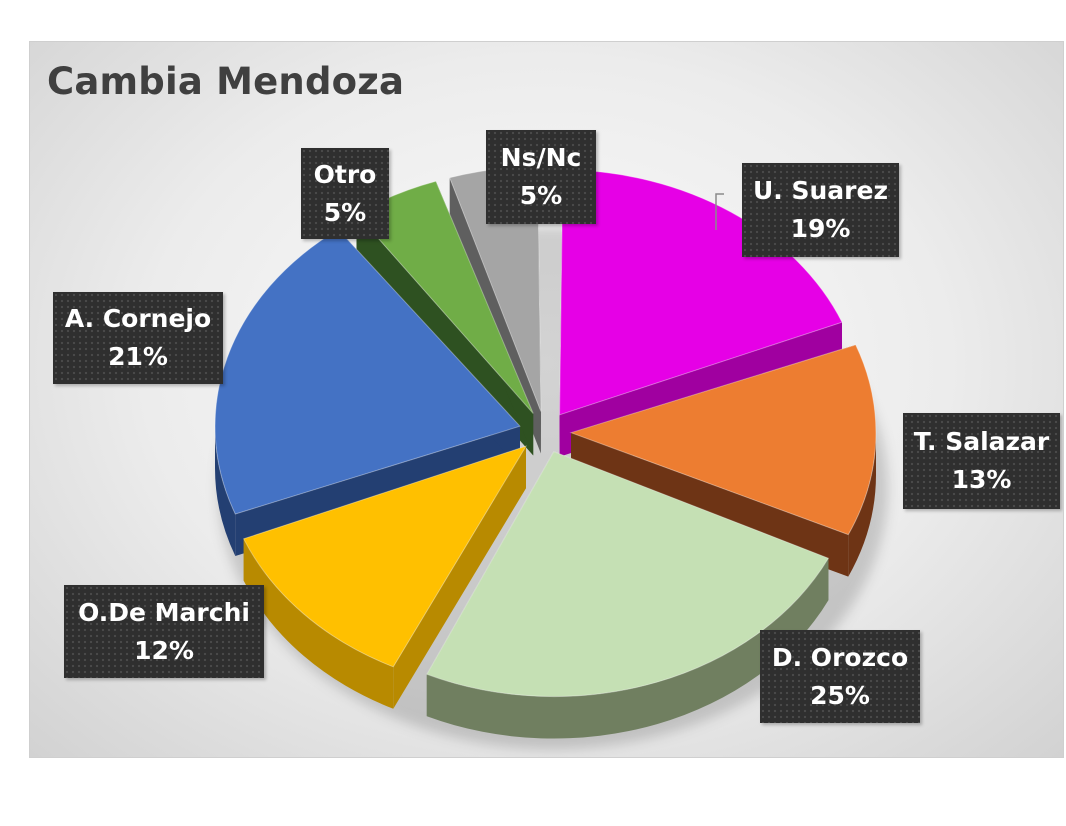 The height and width of the screenshot is (826, 1066). Describe the element at coordinates (164, 612) in the screenshot. I see `slice-label-demarchi-name: O.De Marchi` at that location.